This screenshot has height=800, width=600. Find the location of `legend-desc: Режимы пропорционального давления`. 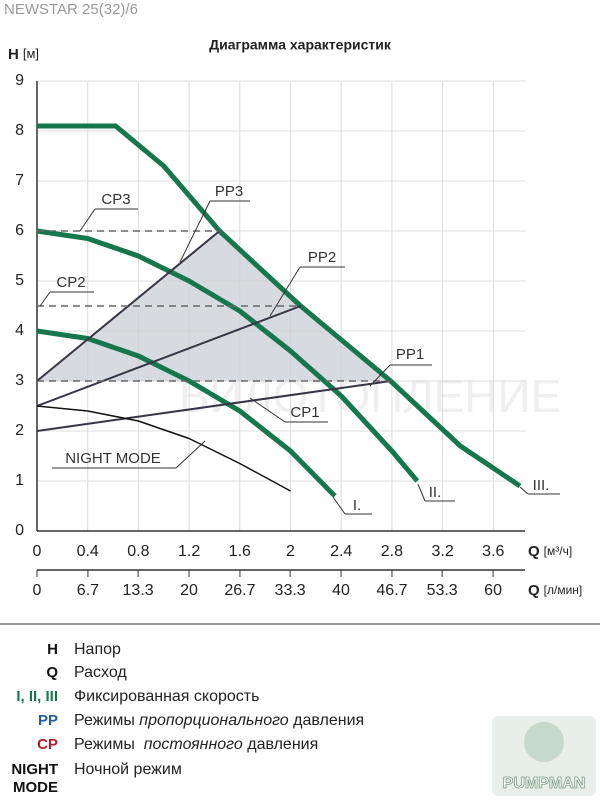

legend-desc: Режимы пропорционального давления is located at coordinates (219, 720).